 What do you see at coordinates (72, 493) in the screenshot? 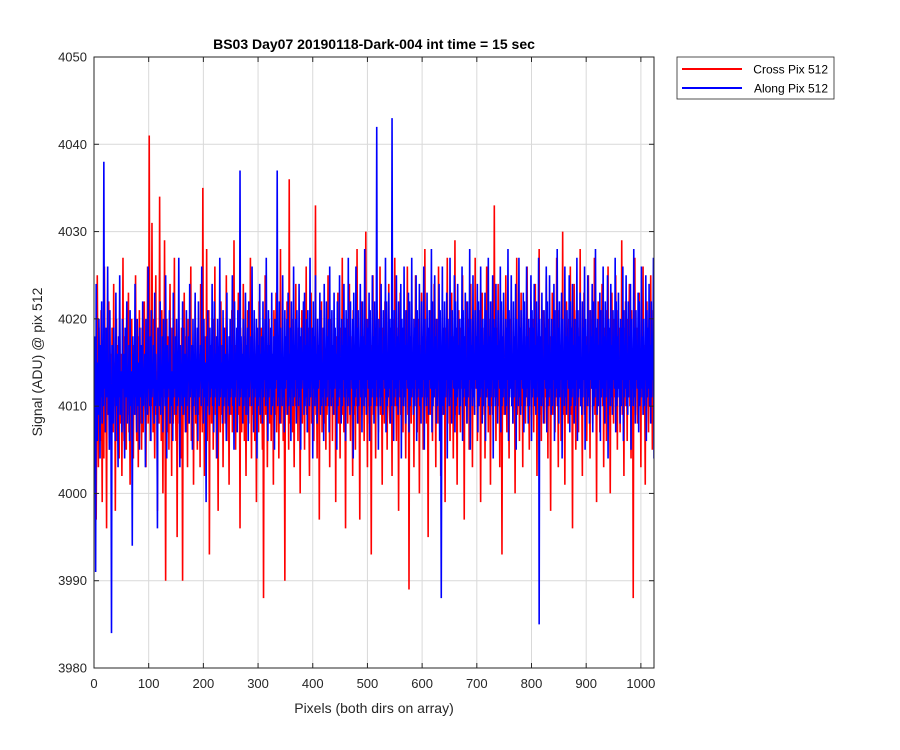
I see `y-tick-label: 4000` at bounding box center [72, 493].